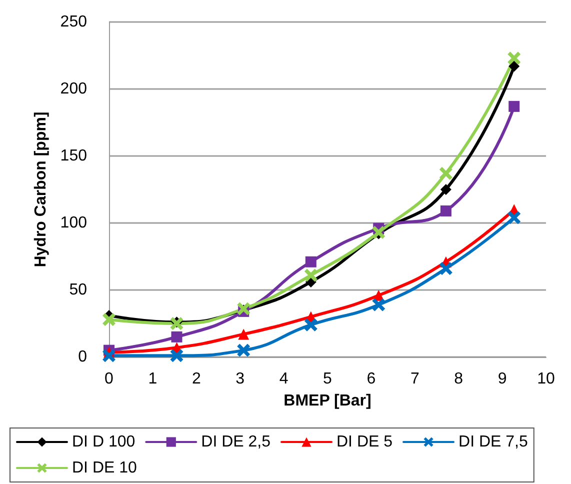 This screenshot has width=571, height=484. I want to click on legend-label: DI DE 2,5, so click(236, 442).